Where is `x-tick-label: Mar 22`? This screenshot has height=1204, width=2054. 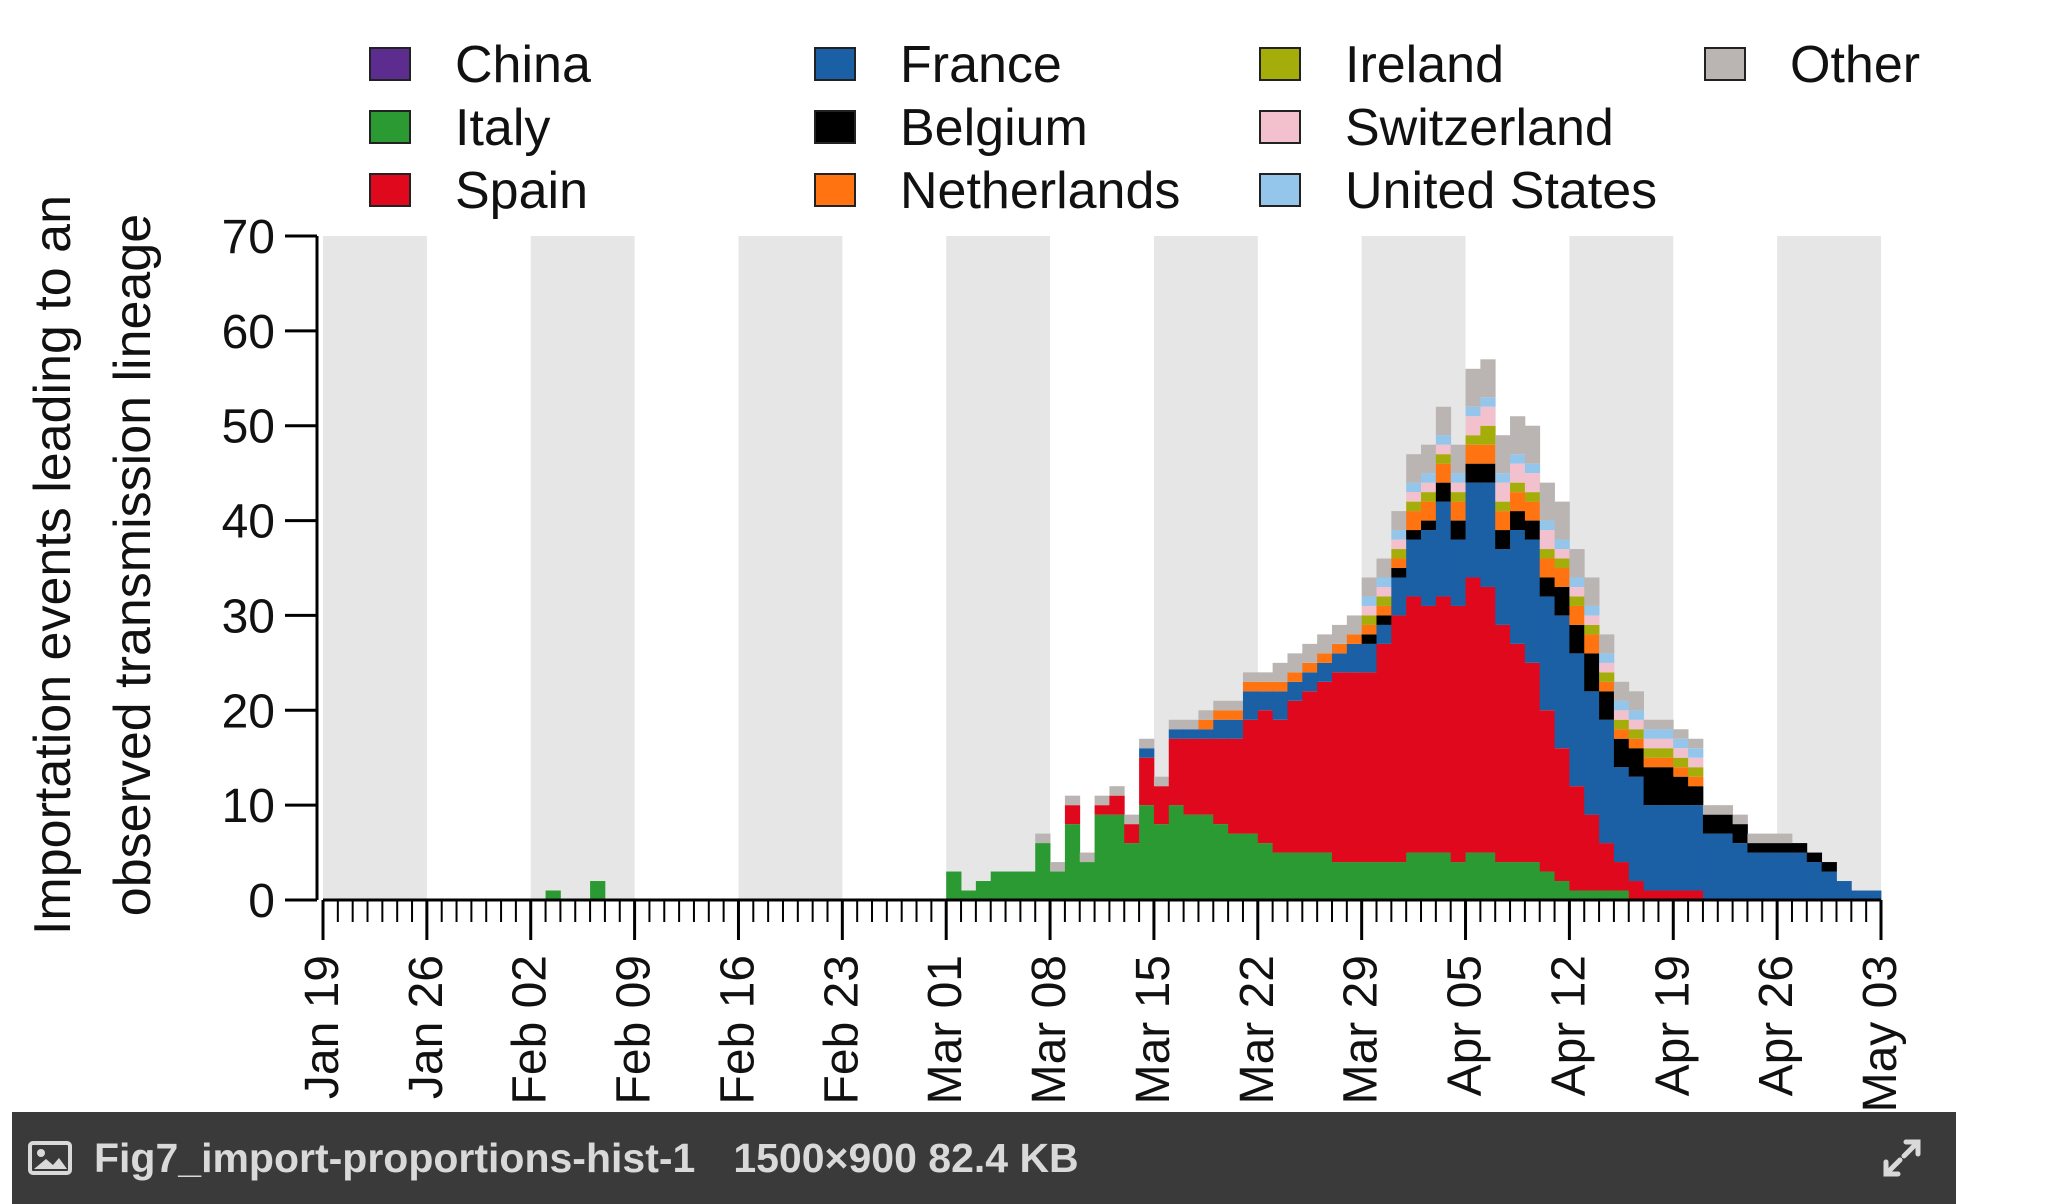 x-tick-label: Mar 22 is located at coordinates (1257, 1029).